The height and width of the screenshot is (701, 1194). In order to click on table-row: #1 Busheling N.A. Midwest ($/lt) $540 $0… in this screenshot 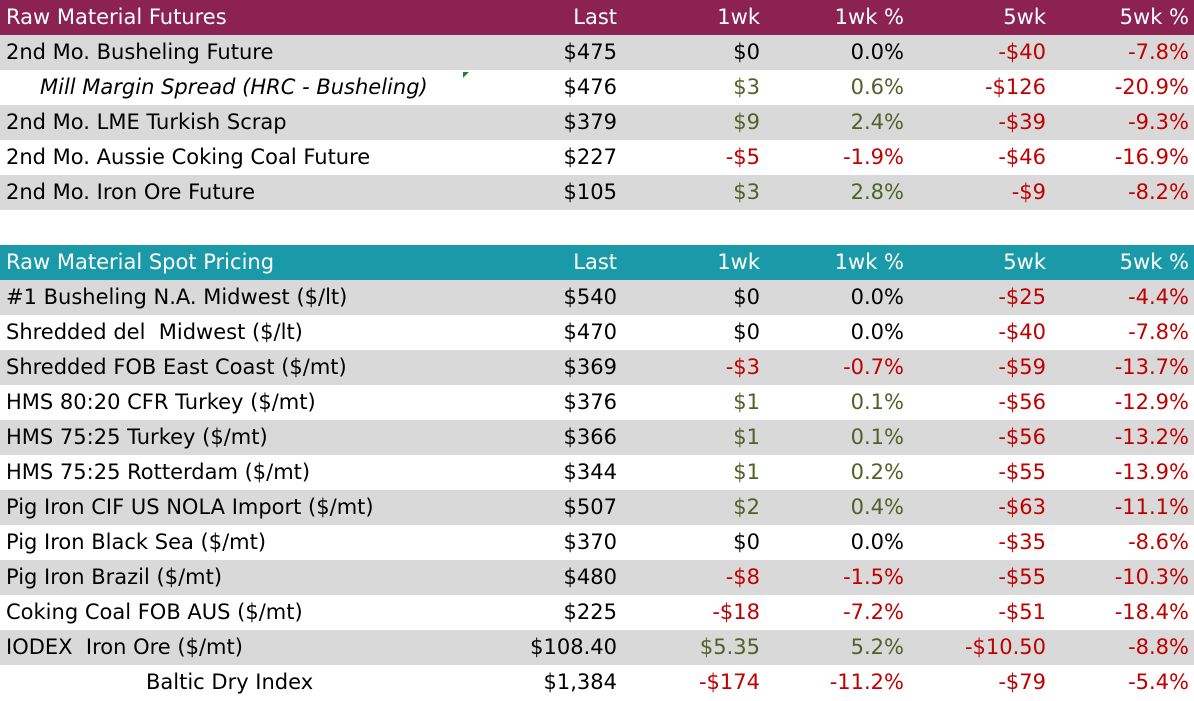, I will do `click(597, 297)`.